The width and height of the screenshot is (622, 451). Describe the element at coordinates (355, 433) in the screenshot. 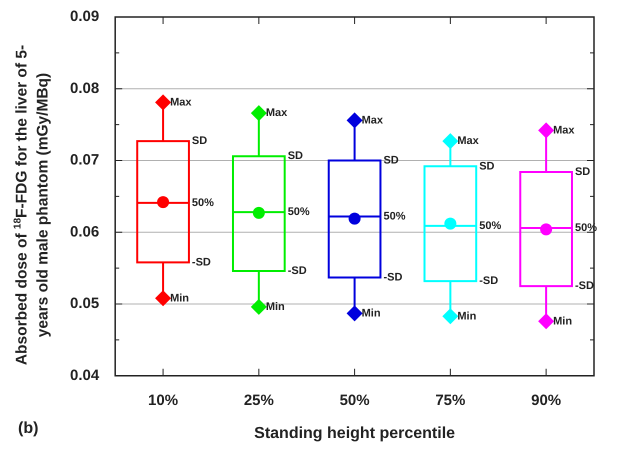

I see `x-axis-title: Standing height percentile` at that location.